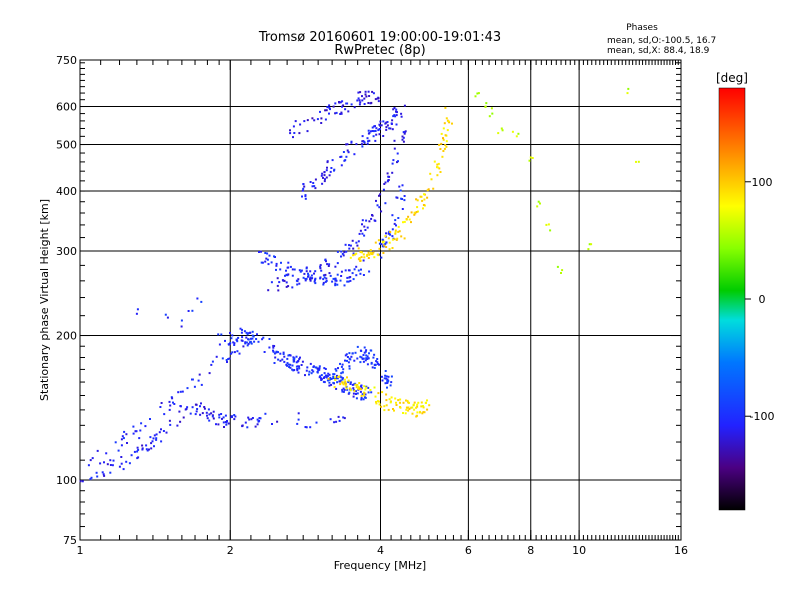 The image size is (800, 600). I want to click on x-tick-label: 8, so click(530, 550).